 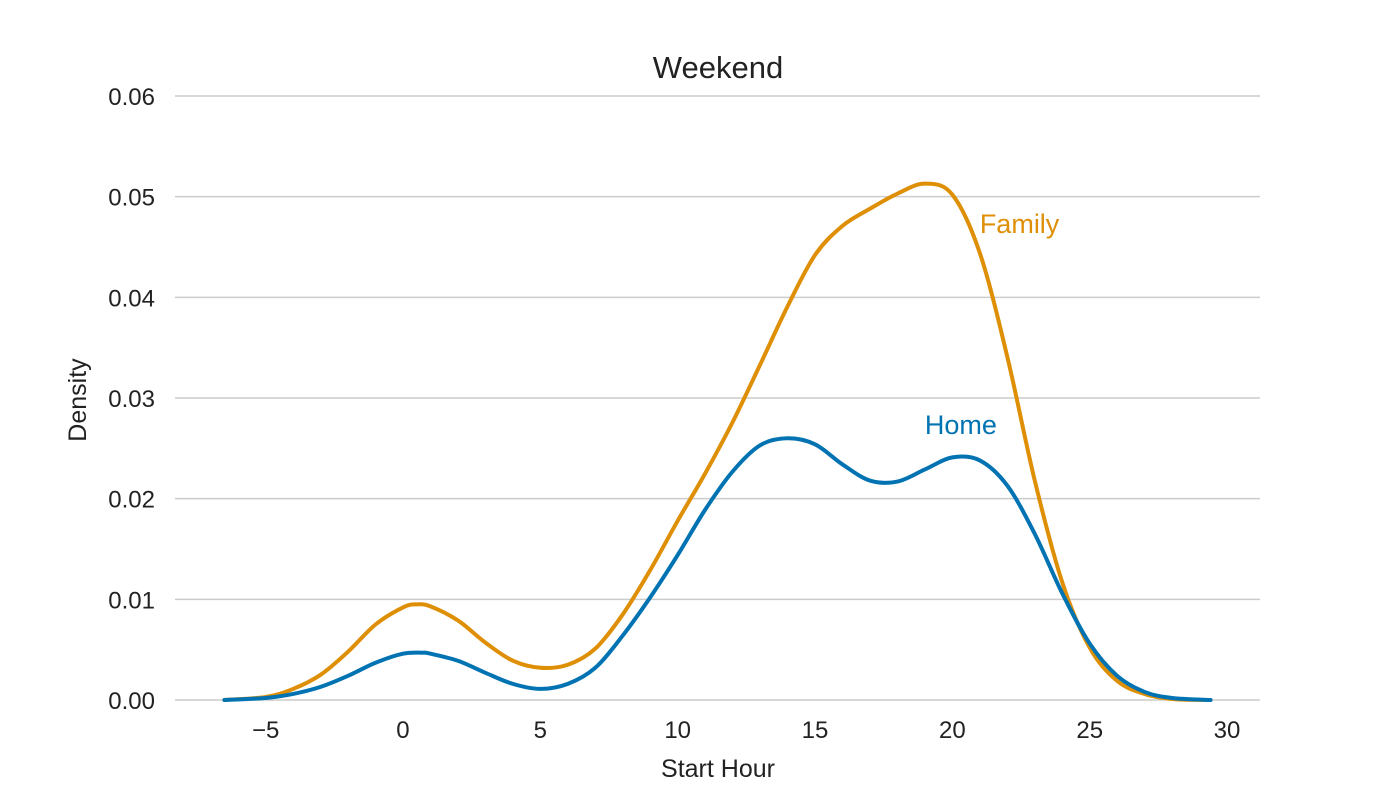 I want to click on y-tick-label: 0.05, so click(x=131, y=198).